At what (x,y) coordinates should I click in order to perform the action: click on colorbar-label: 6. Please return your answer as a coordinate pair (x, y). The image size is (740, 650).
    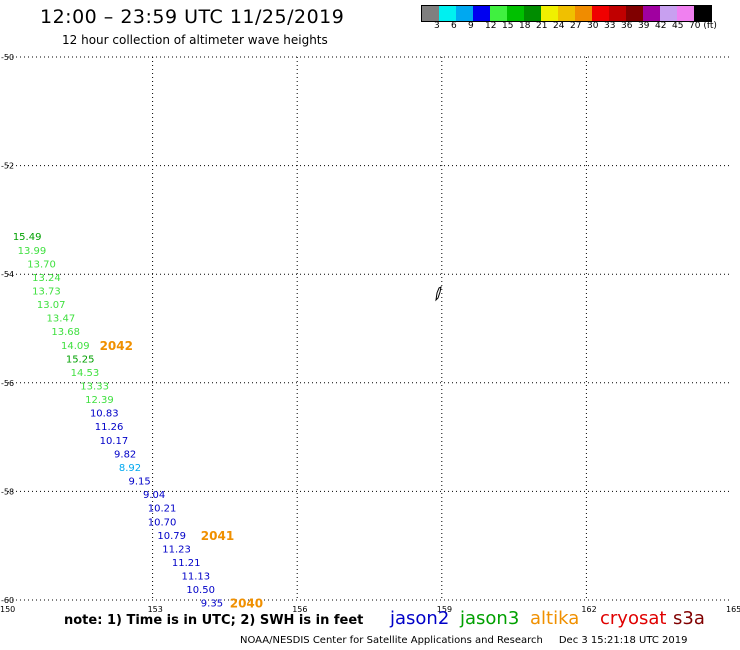
    Looking at the image, I should click on (454, 26).